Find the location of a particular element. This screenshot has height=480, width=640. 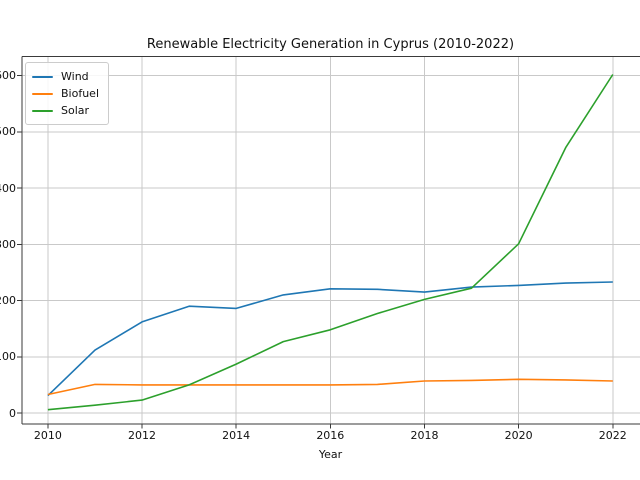

x-tick-label-2016: 2016 is located at coordinates (330, 435).